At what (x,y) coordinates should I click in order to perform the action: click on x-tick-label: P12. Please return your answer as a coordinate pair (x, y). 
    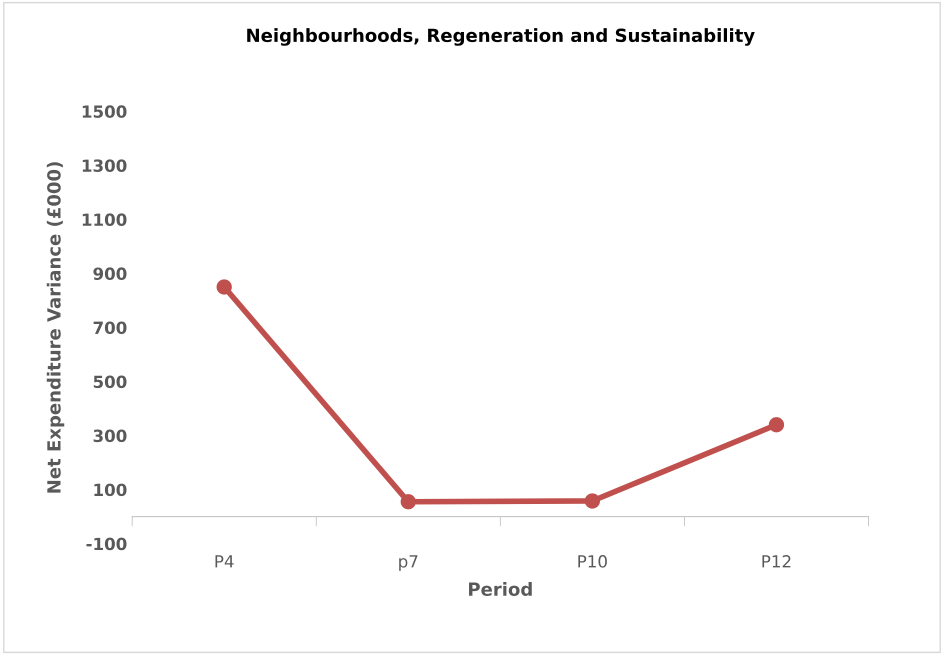
    Looking at the image, I should click on (776, 561).